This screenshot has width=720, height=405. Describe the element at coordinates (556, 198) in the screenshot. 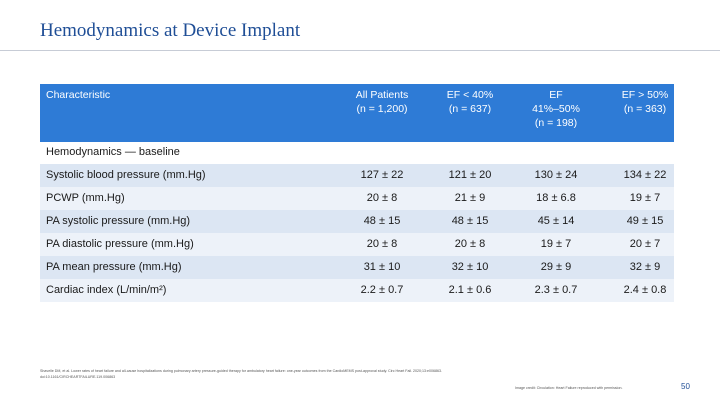

I see `cell-ef-41-50: 18 ± 6.8` at that location.